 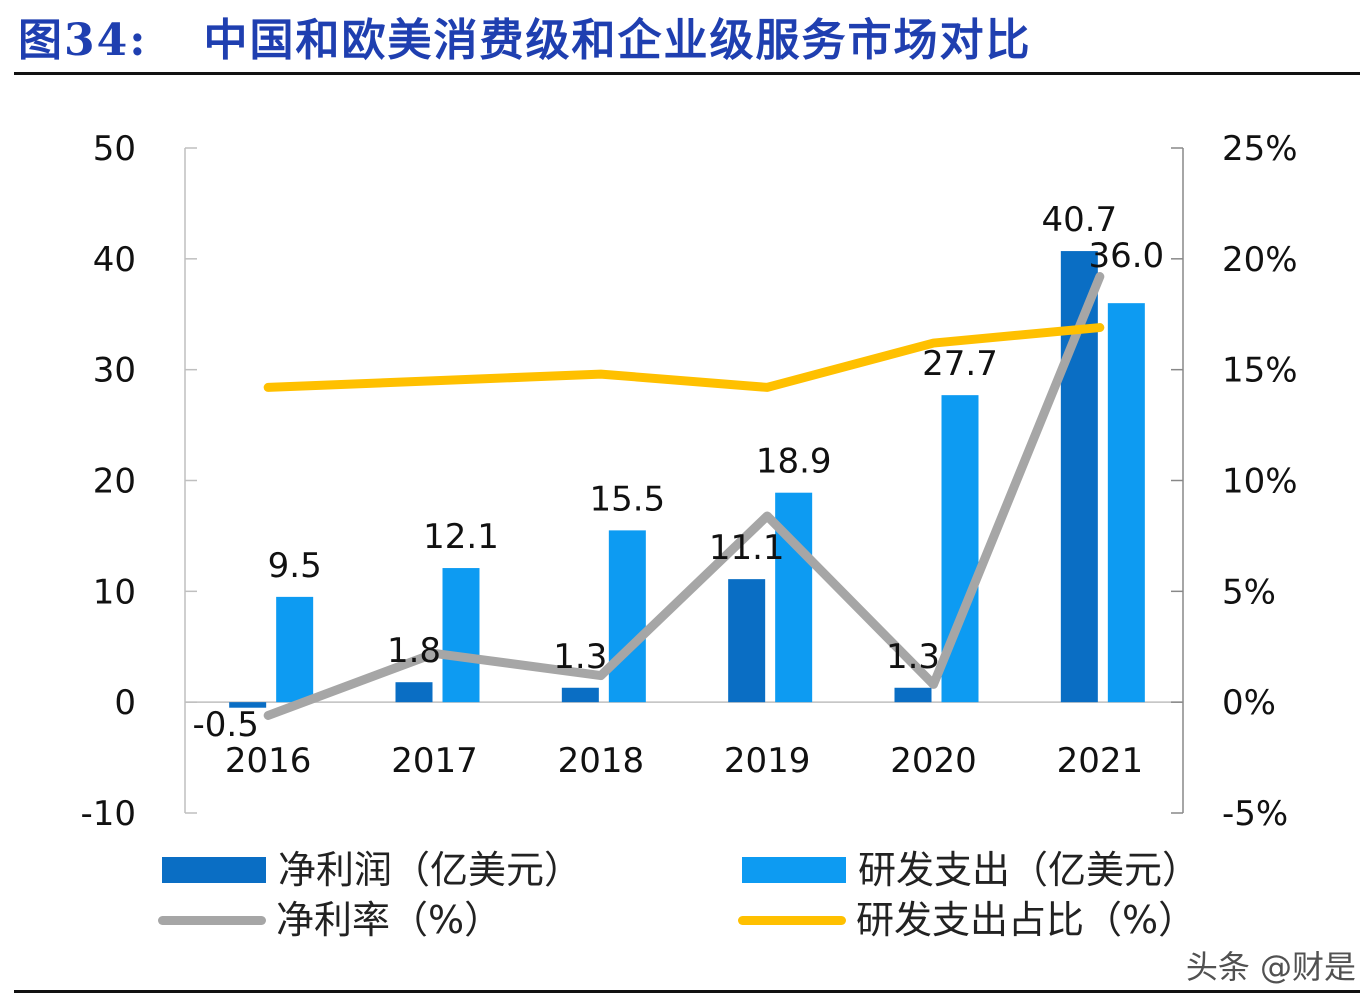 I want to click on data-label-rd: 9.5, so click(x=295, y=566).